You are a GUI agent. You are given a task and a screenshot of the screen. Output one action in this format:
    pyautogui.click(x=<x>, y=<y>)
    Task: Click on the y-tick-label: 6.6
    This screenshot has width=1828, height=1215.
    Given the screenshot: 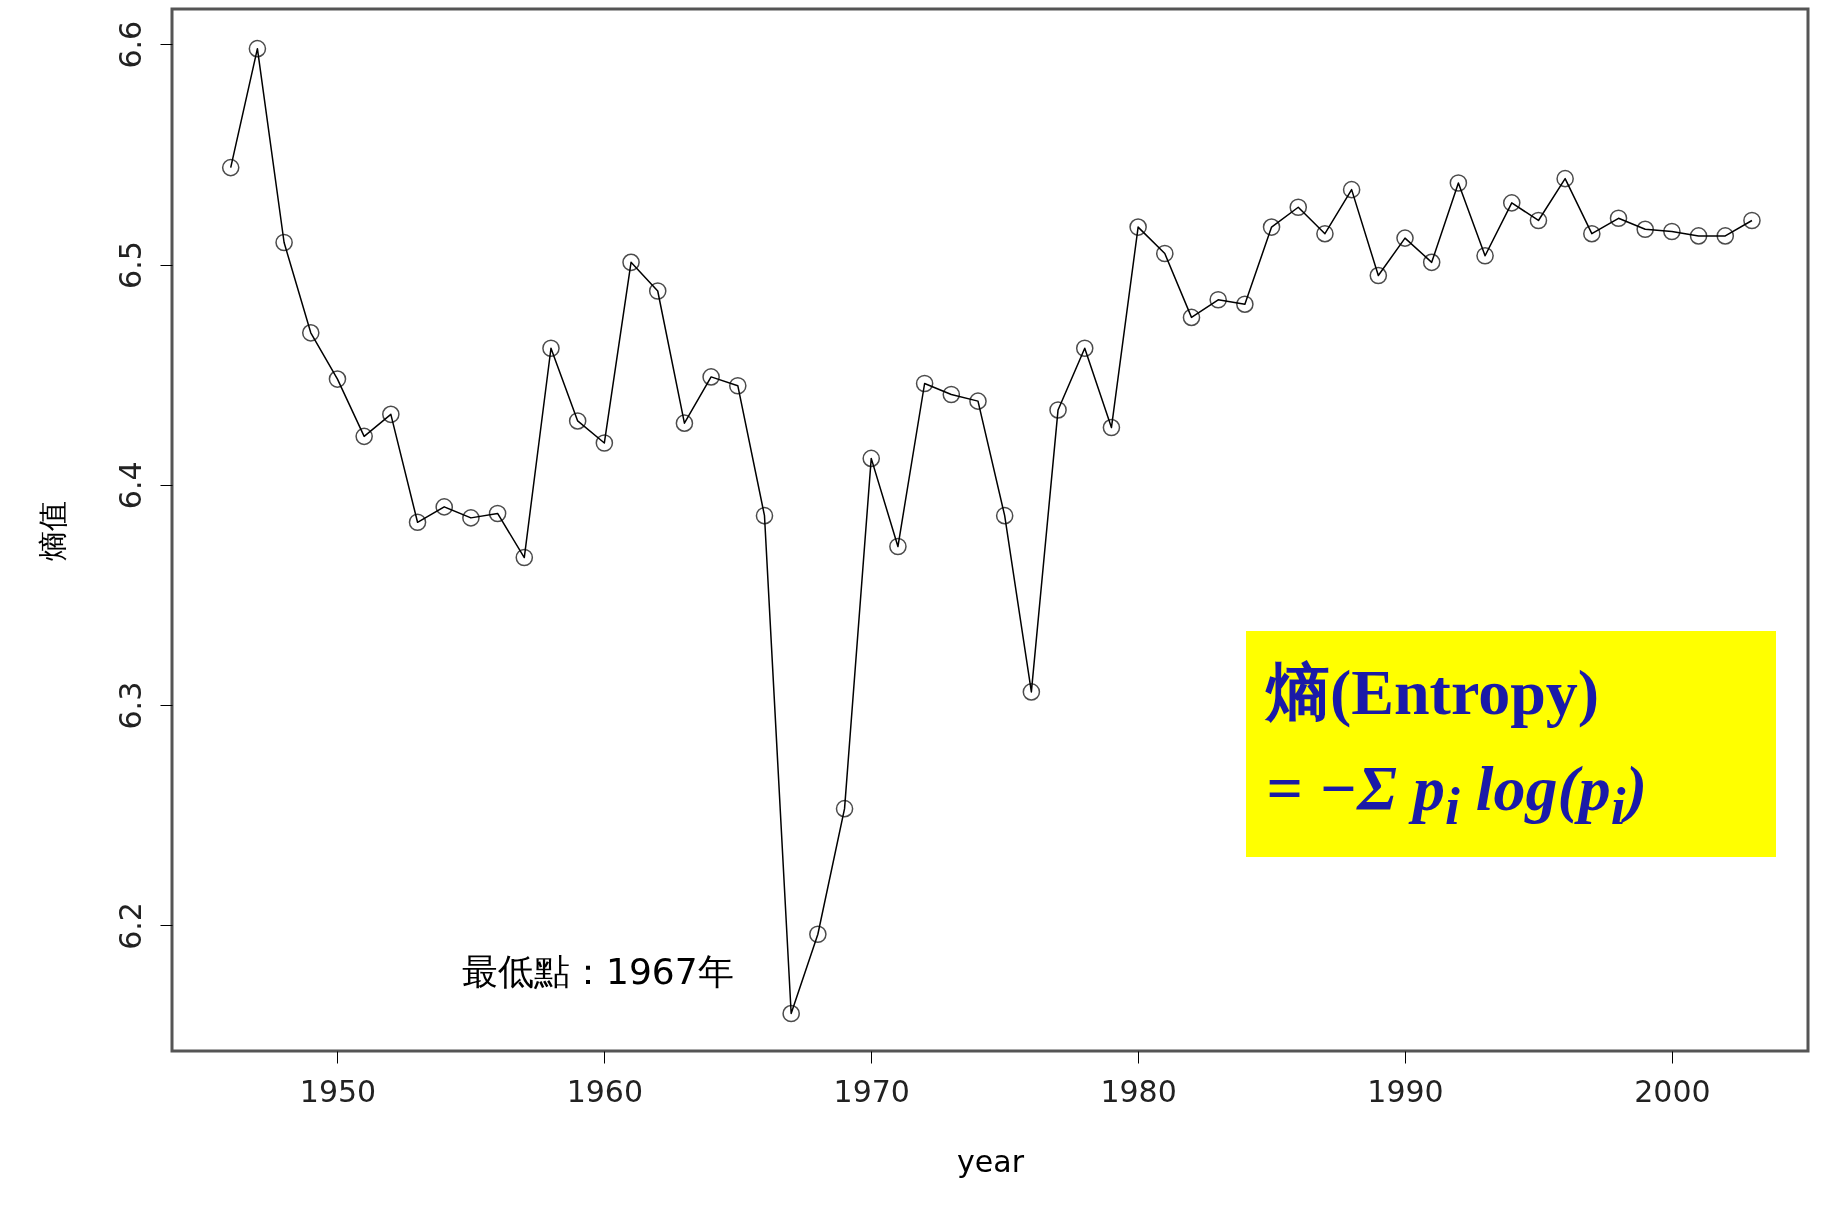 What is the action you would take?
    pyautogui.click(x=130, y=44)
    